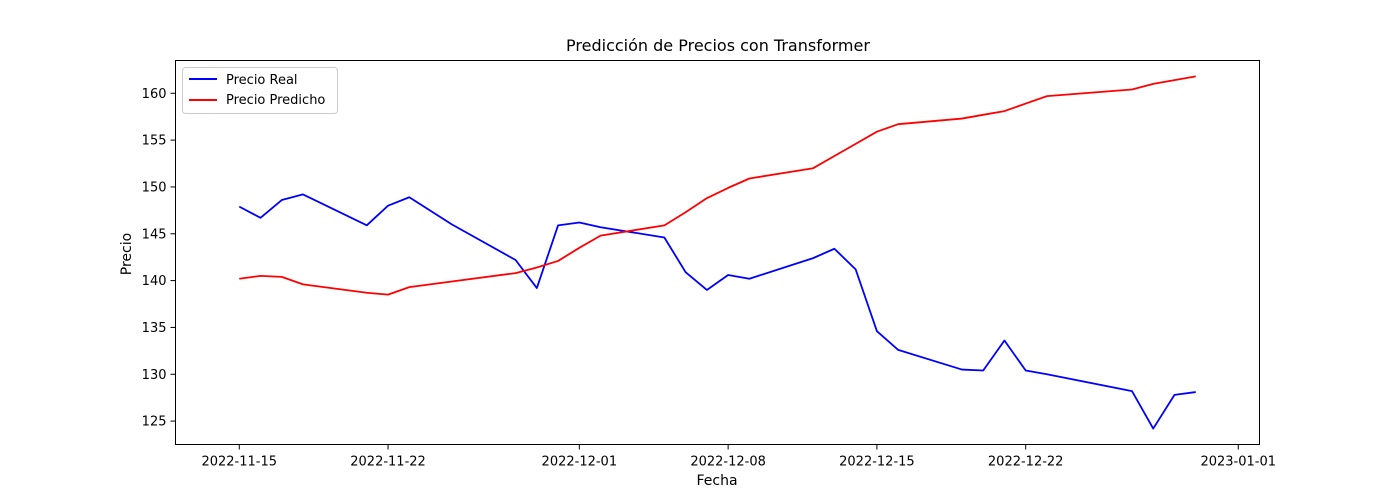 Image resolution: width=1400 pixels, height=500 pixels. What do you see at coordinates (1238, 462) in the screenshot?
I see `x-tick-label: 2023-01-01` at bounding box center [1238, 462].